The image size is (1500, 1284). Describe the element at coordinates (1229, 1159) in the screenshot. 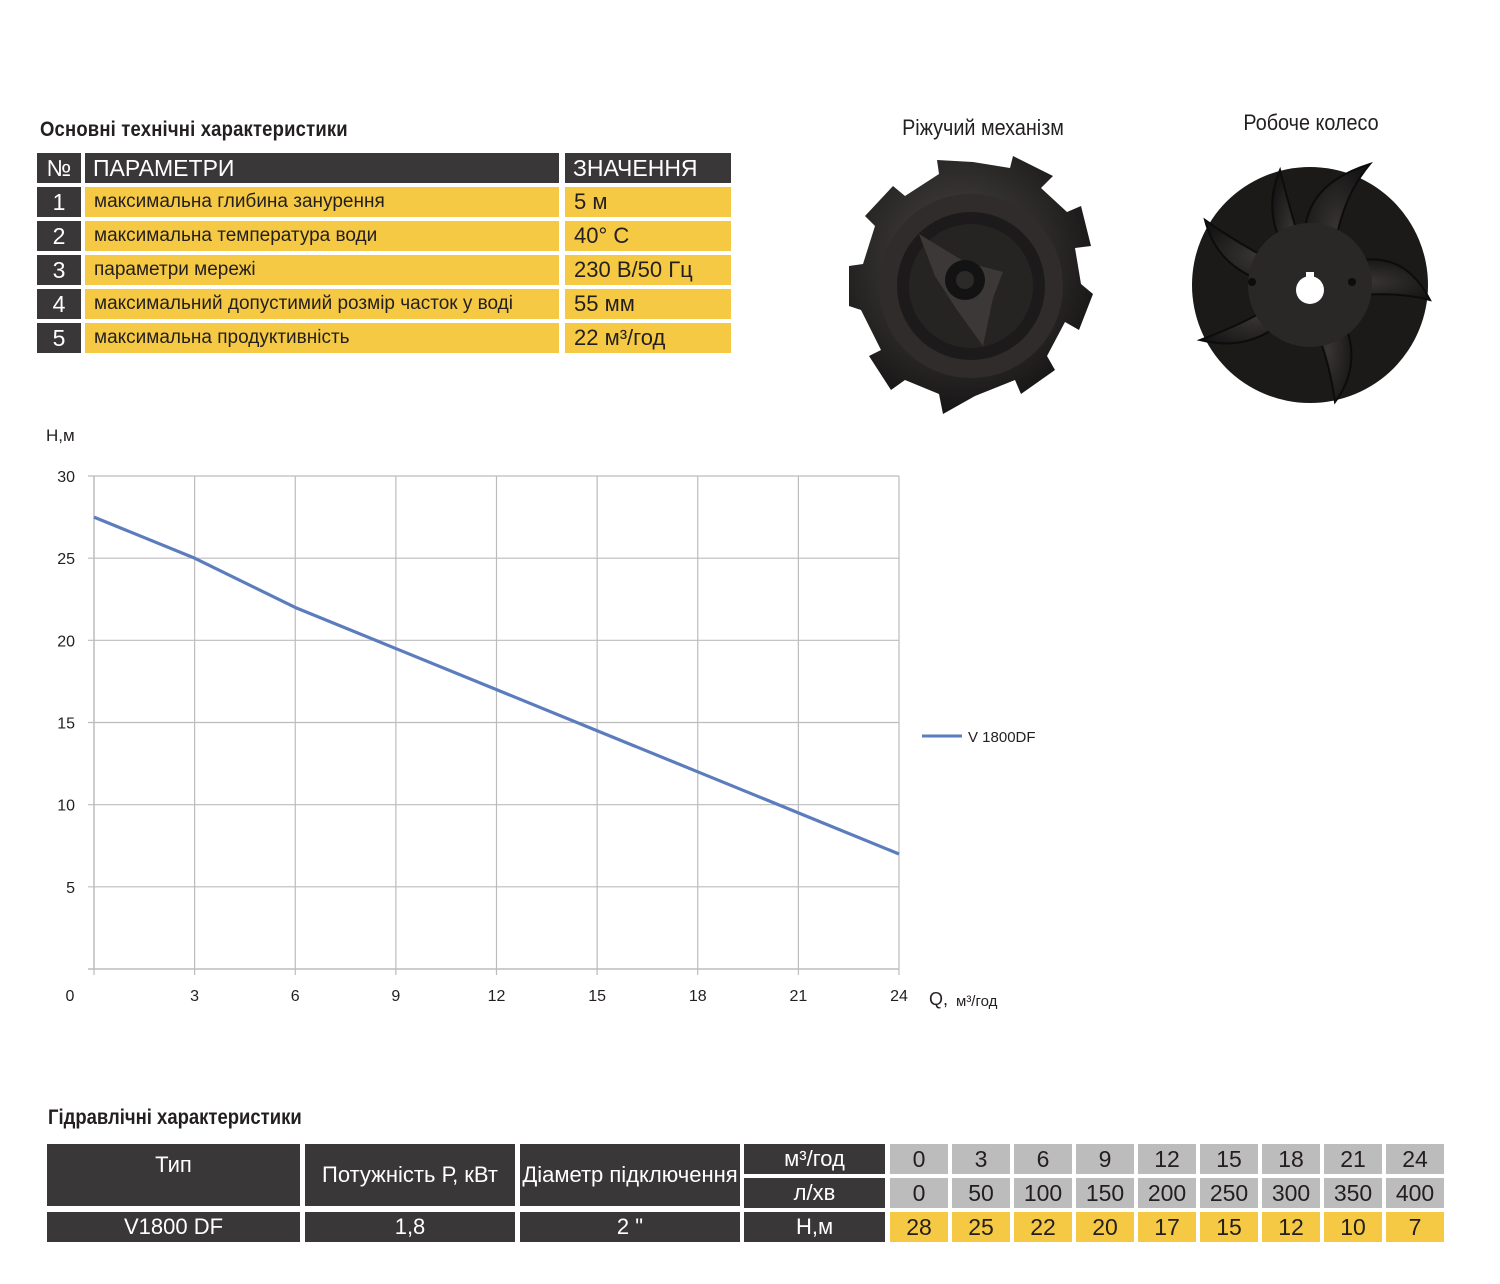

I see `hyd-m3h-cell: 15` at that location.